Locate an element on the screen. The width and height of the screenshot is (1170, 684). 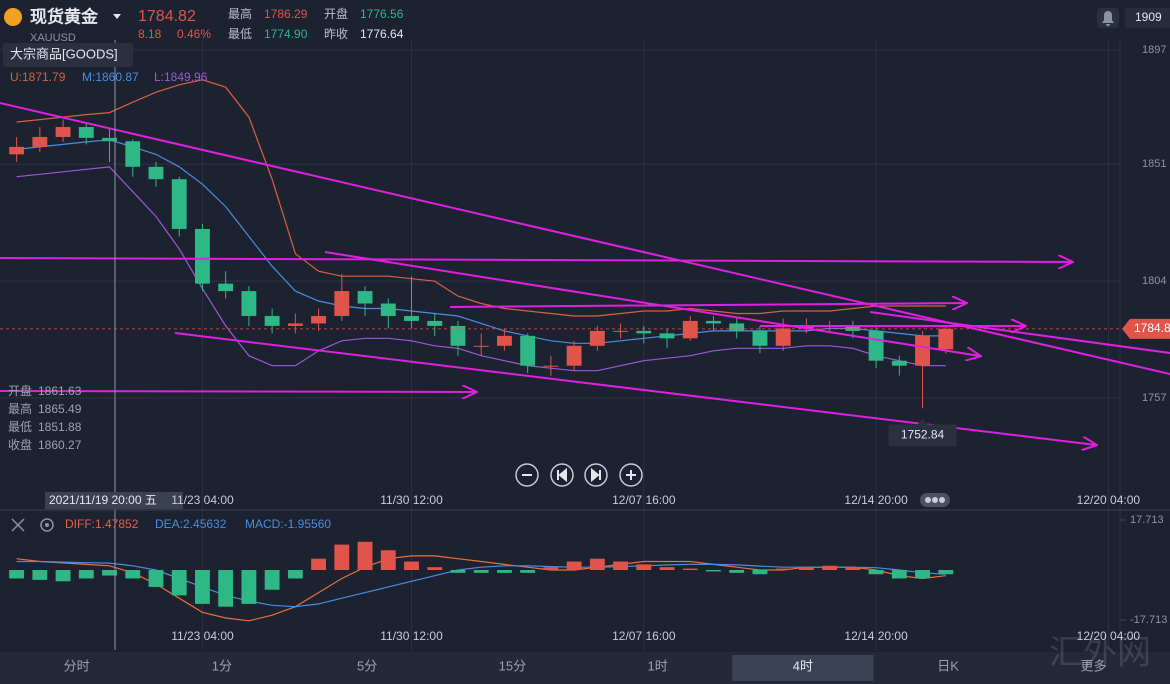
right-value: 1909 is located at coordinates (1148, 17).